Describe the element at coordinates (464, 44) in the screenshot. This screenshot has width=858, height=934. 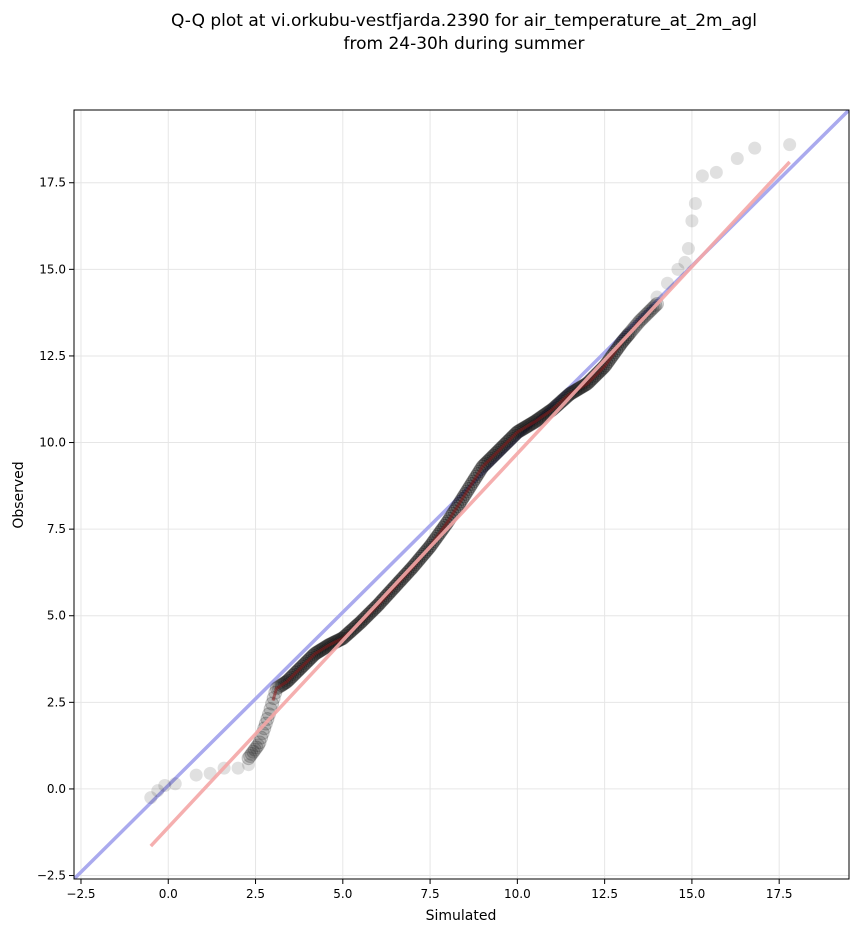
I see `chart-title-line2: from 24-30h during summer` at that location.